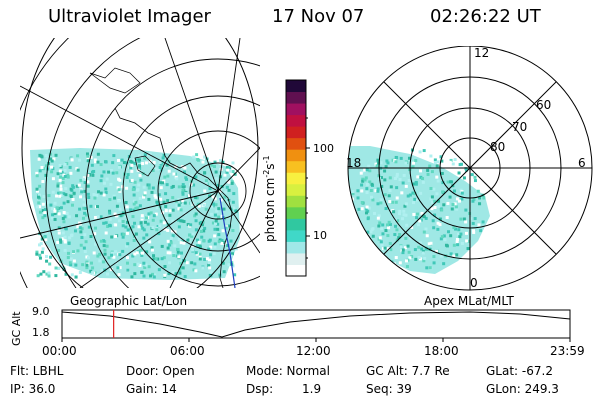 The height and width of the screenshot is (400, 600). I want to click on mlt-label-12: 12, so click(482, 53).